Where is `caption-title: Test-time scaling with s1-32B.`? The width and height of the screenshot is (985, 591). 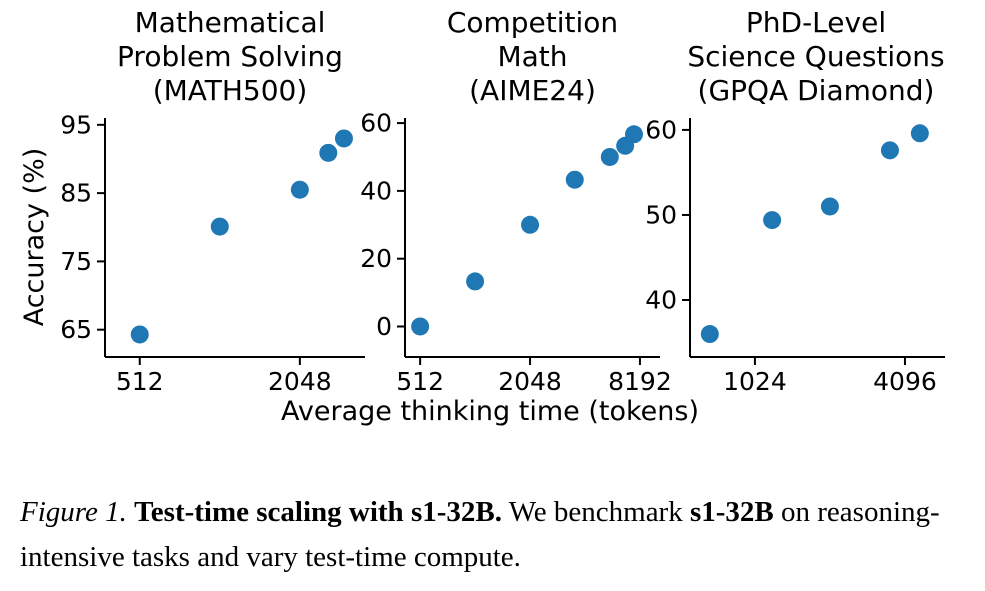
caption-title: Test-time scaling with s1-32B. is located at coordinates (318, 512).